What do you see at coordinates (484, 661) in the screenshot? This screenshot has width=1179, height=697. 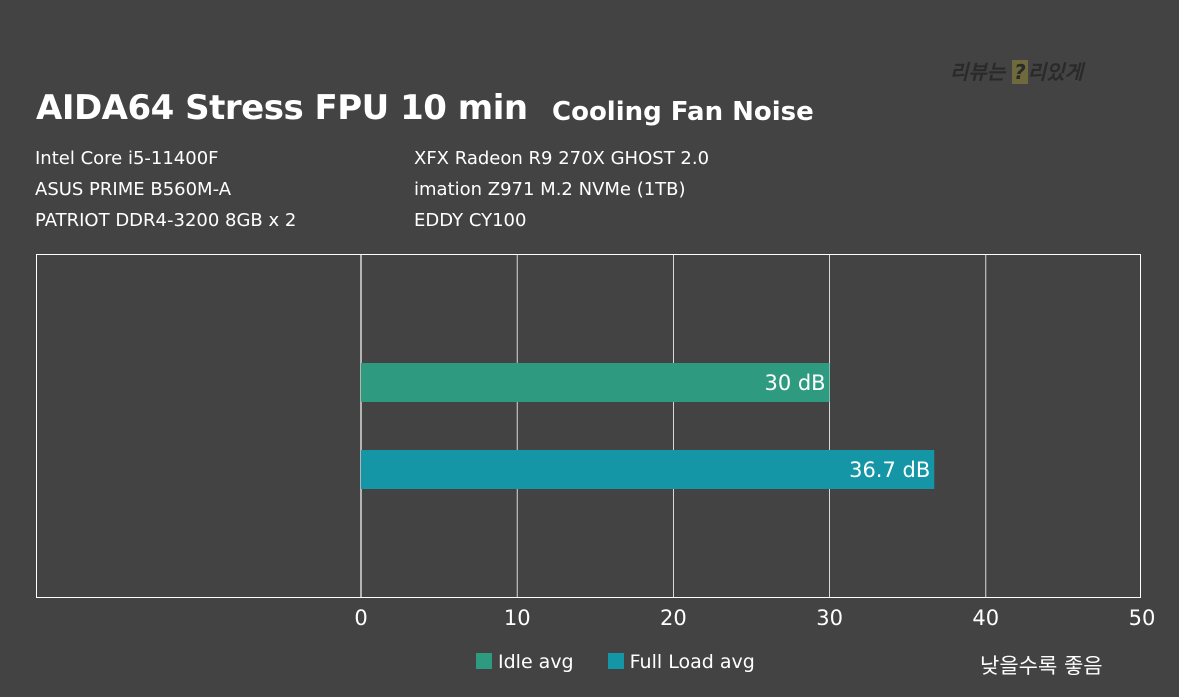 I see `legend-swatch-idle` at bounding box center [484, 661].